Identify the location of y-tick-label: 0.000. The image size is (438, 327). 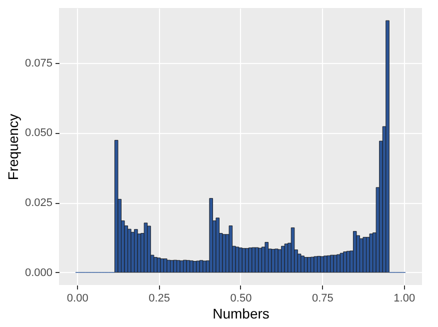
(38, 272).